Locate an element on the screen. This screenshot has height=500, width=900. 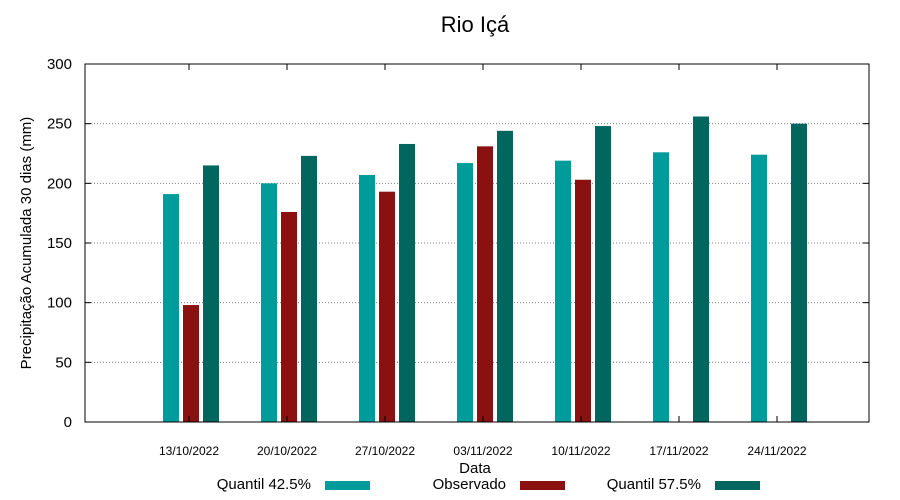
y-tick-label: 100 is located at coordinates (59, 303).